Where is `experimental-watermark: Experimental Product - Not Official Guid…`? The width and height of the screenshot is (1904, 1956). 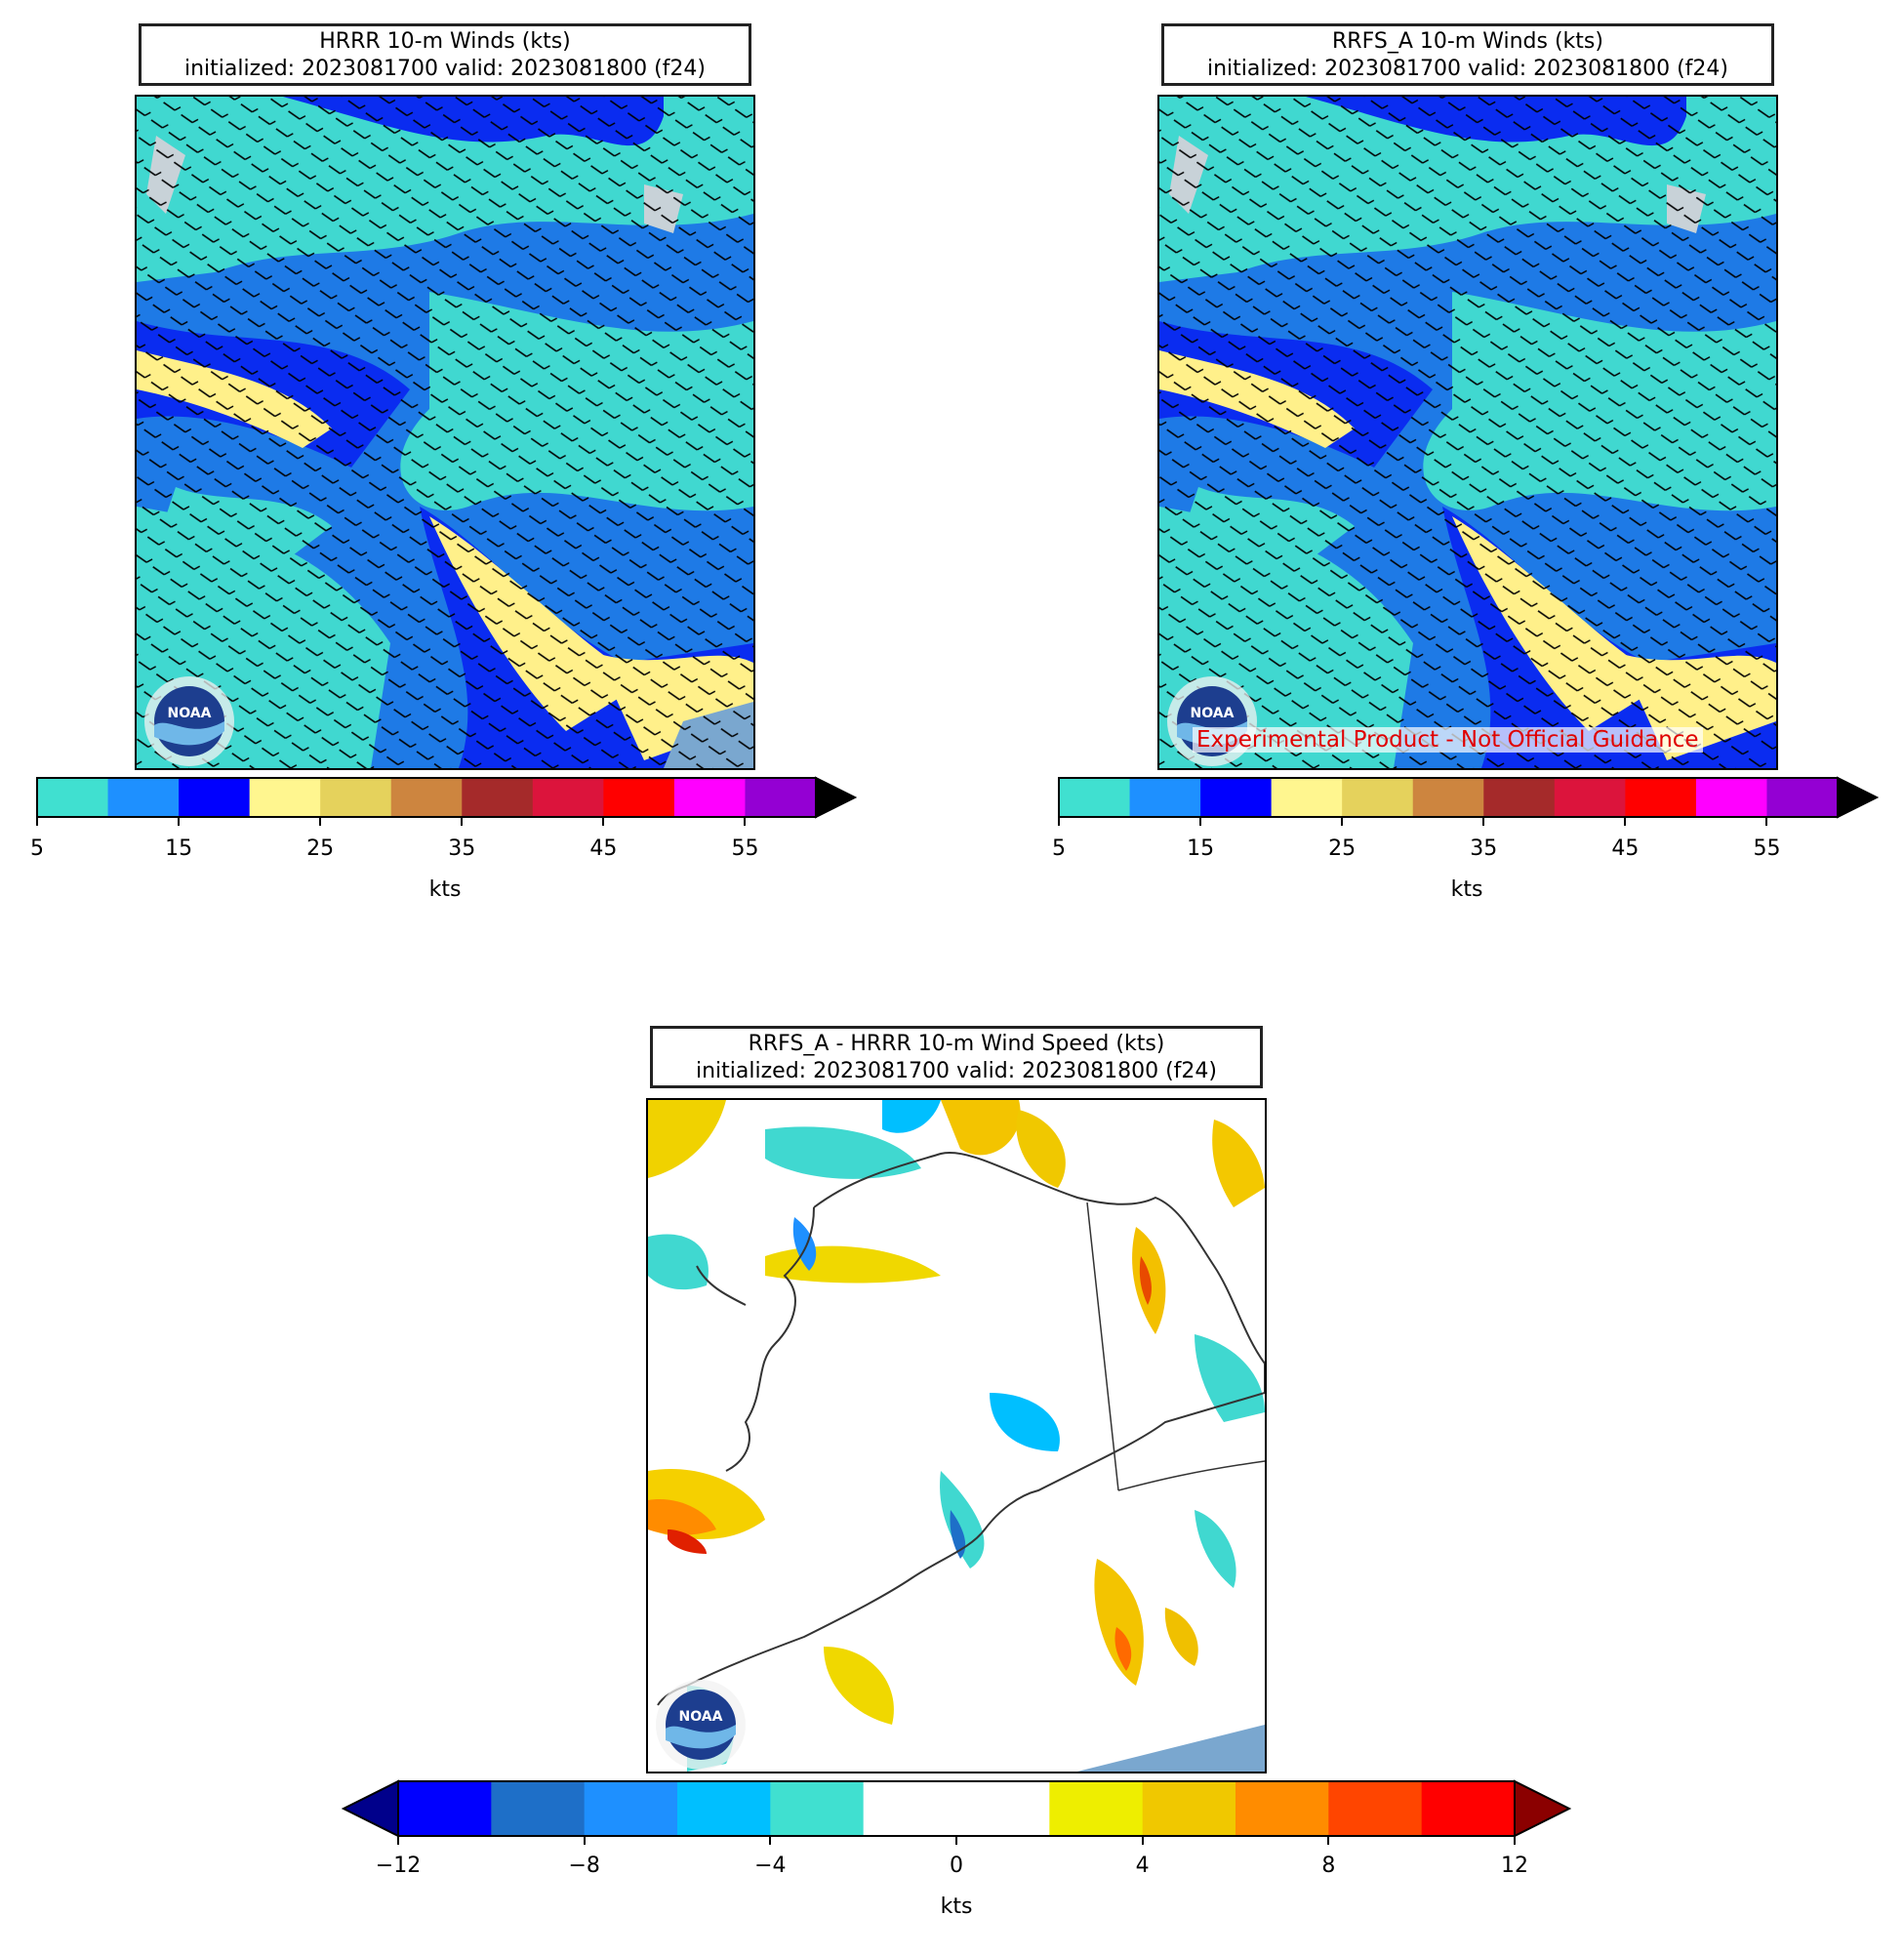
experimental-watermark: Experimental Product - Not Official Guid… is located at coordinates (1448, 740).